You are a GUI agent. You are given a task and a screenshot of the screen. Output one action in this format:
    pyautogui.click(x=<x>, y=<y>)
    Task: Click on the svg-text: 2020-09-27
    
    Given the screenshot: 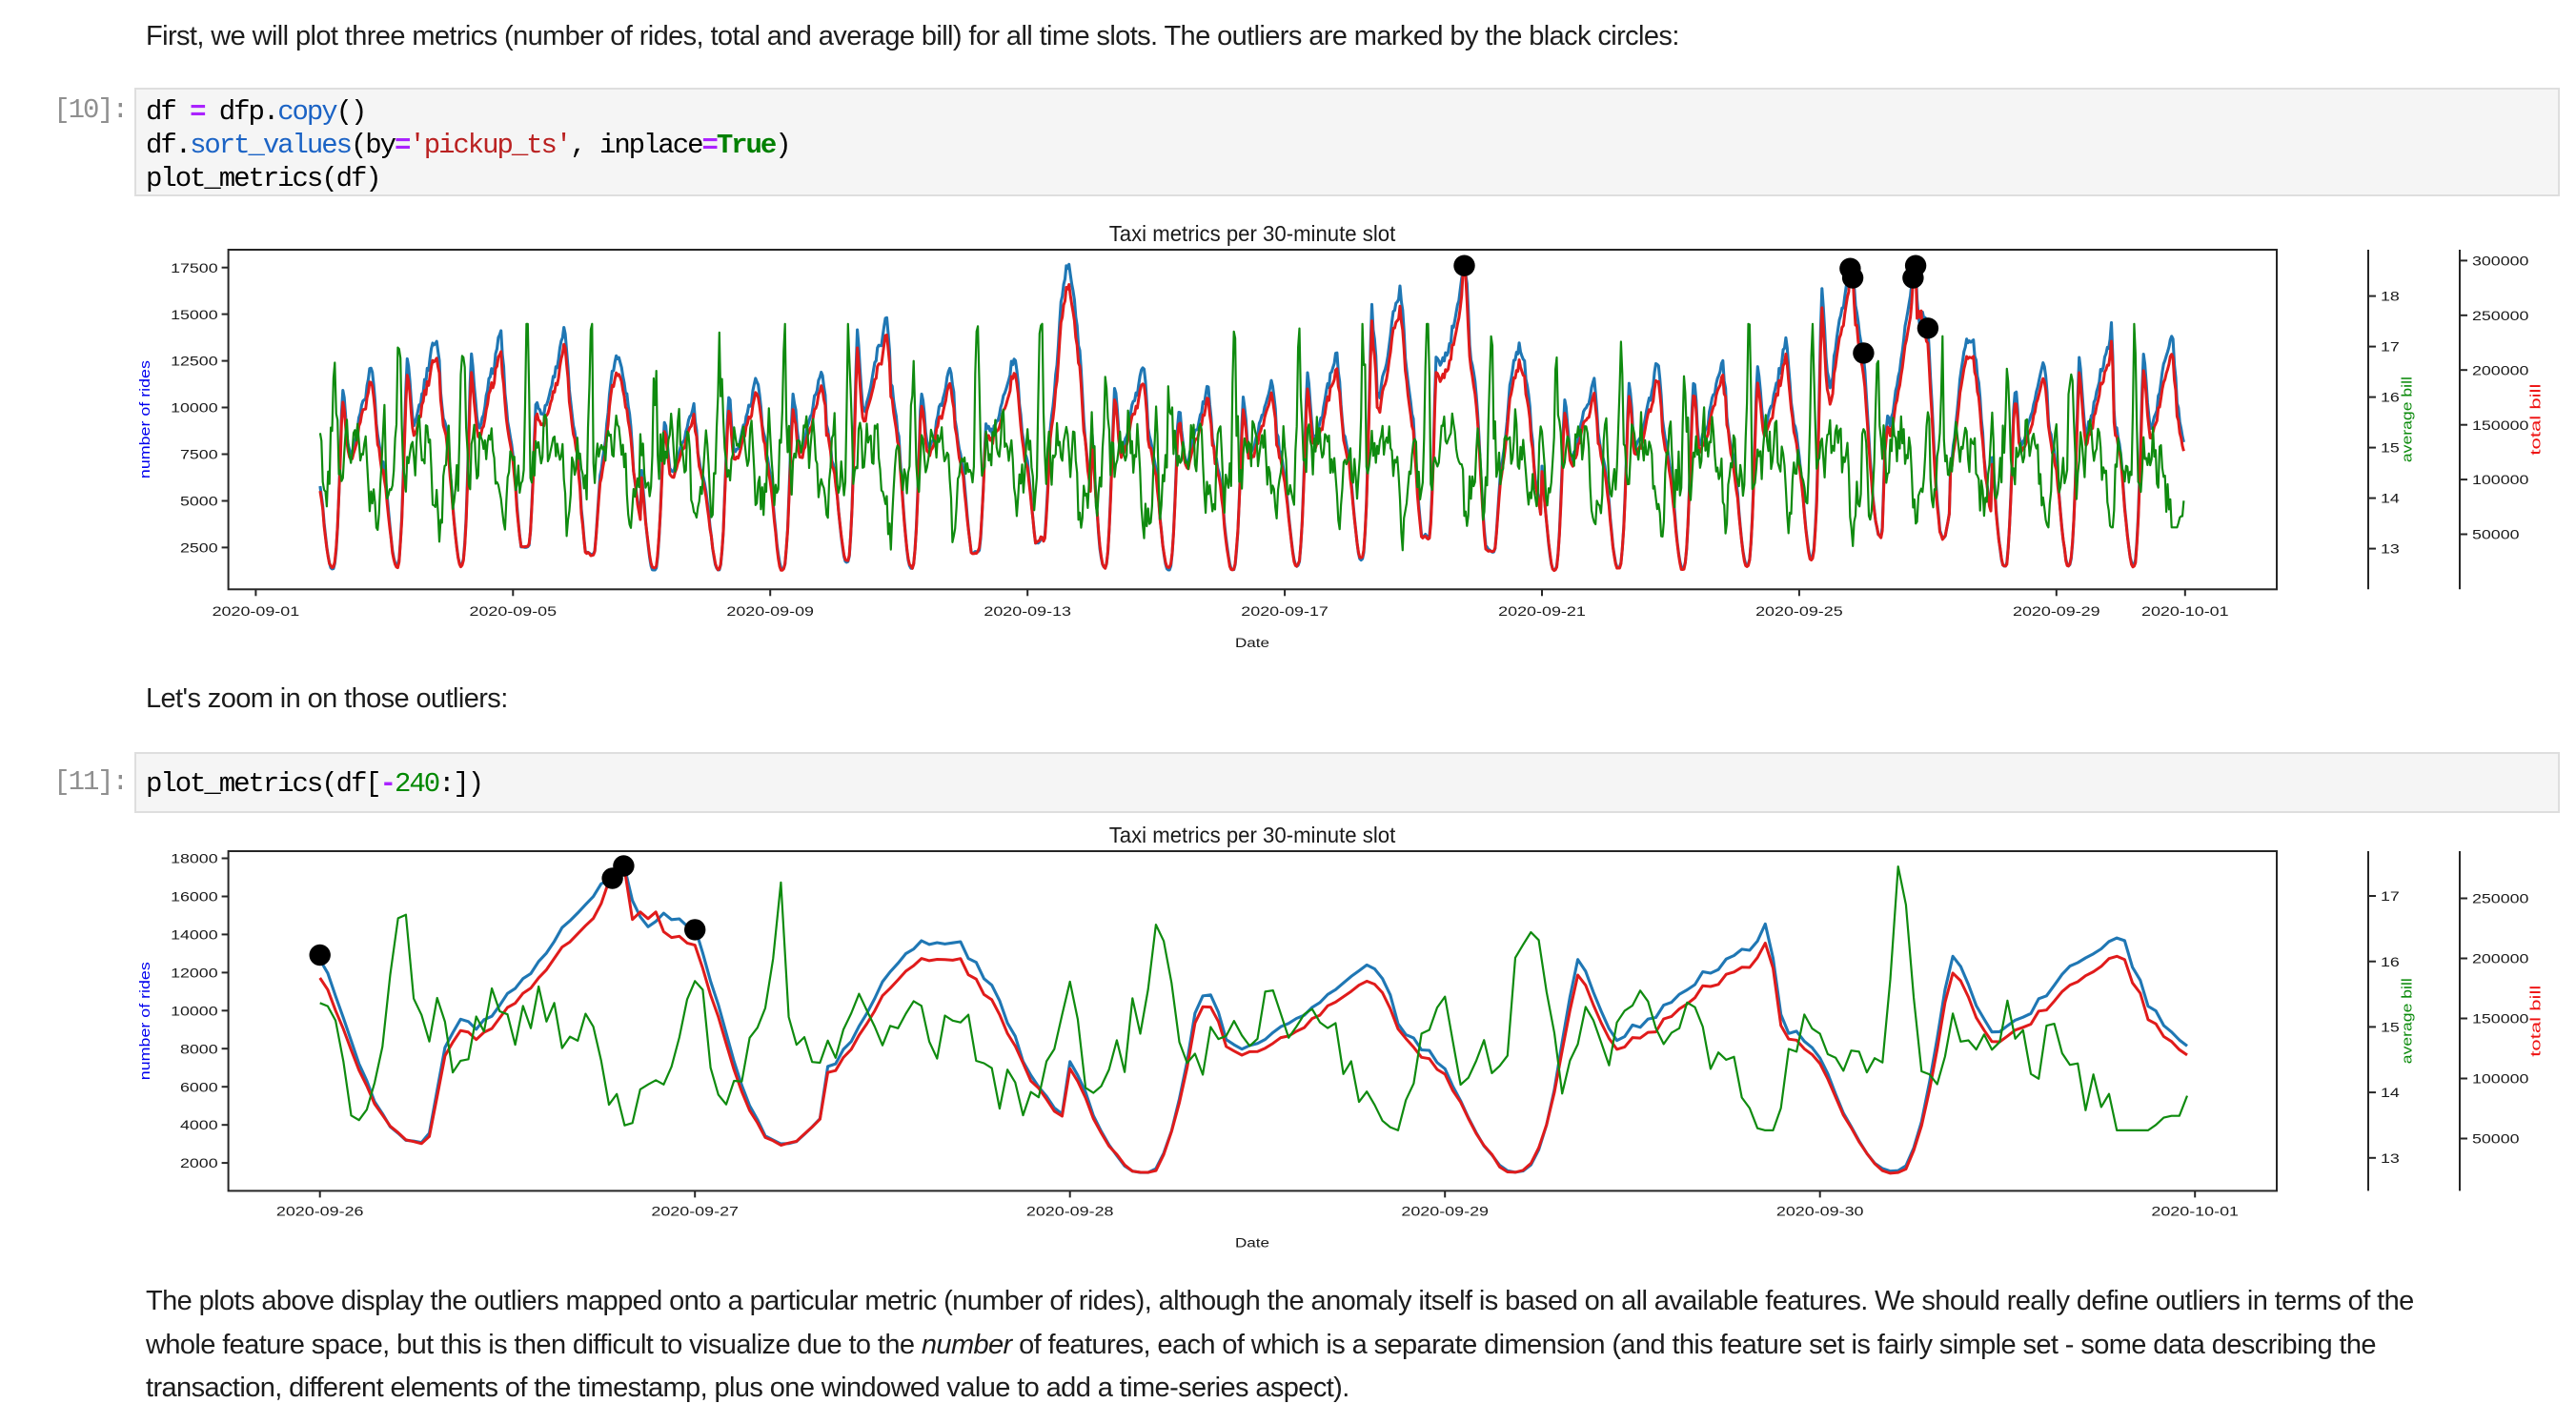 What is the action you would take?
    pyautogui.click(x=695, y=1211)
    